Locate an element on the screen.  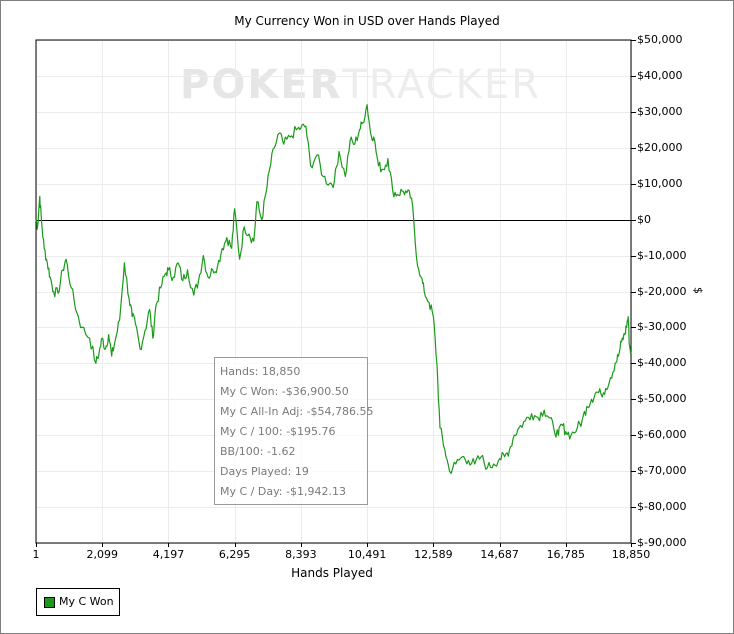
y-tick-label: $20,000 is located at coordinates (660, 147).